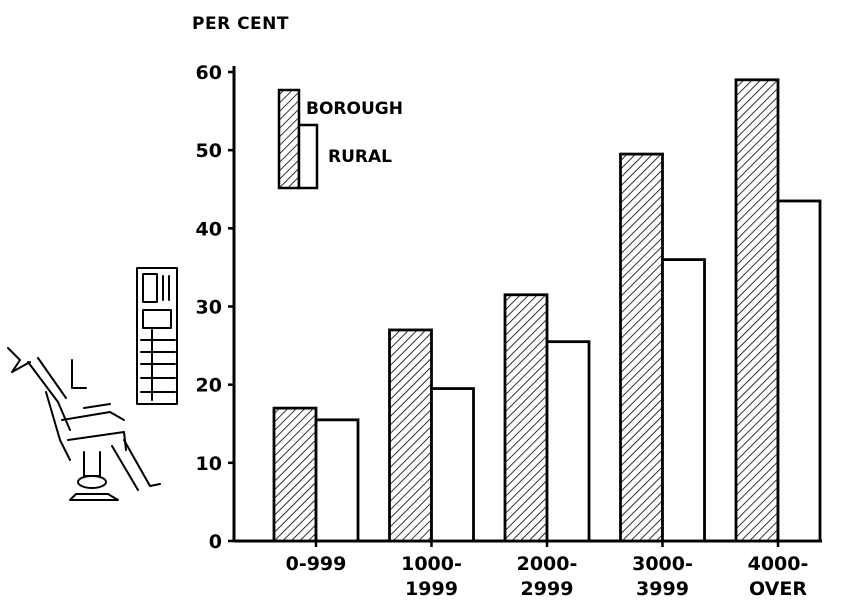 This screenshot has width=844, height=604. What do you see at coordinates (547, 589) in the screenshot?
I see `x-tick-label: 2999` at bounding box center [547, 589].